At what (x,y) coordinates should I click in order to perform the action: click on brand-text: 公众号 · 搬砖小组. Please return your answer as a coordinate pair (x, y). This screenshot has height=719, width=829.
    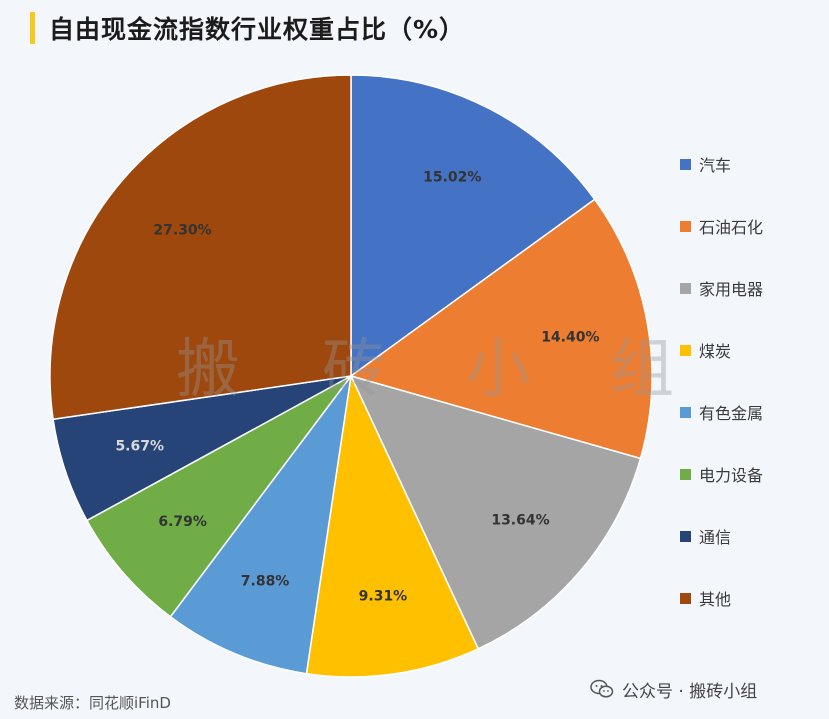
    Looking at the image, I should click on (690, 691).